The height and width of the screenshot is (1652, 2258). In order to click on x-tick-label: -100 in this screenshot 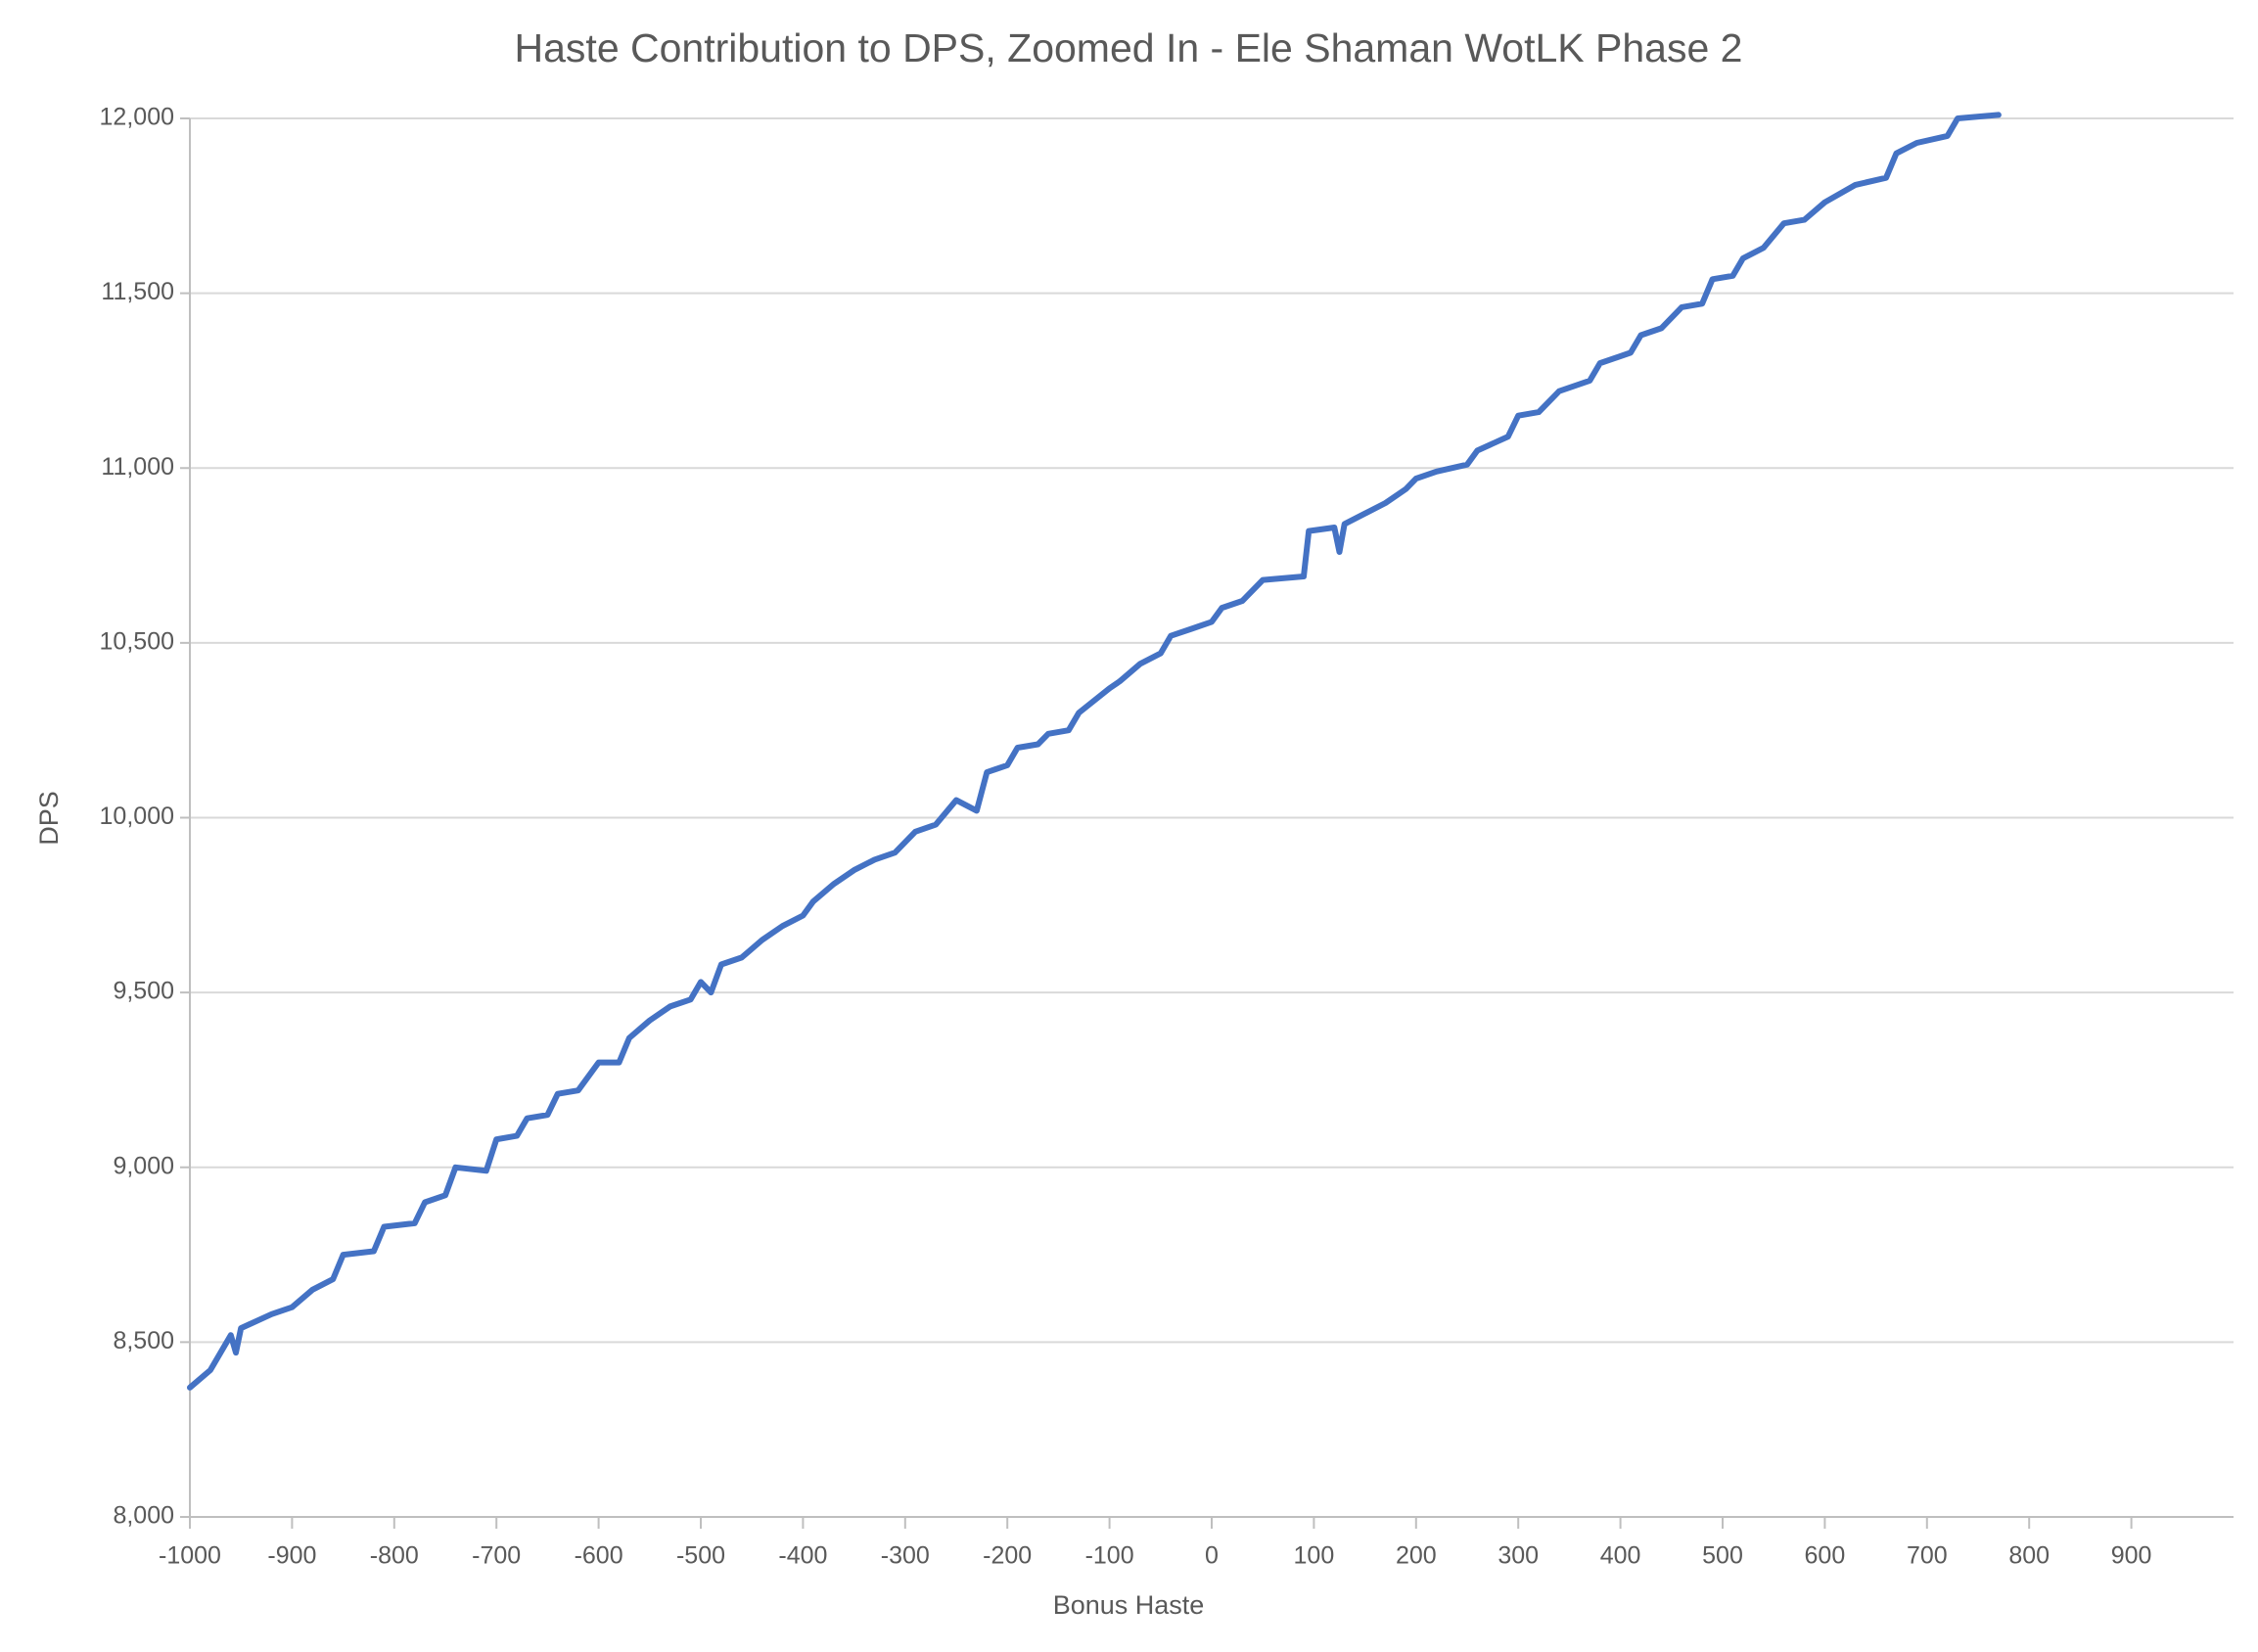, I will do `click(1109, 1556)`.